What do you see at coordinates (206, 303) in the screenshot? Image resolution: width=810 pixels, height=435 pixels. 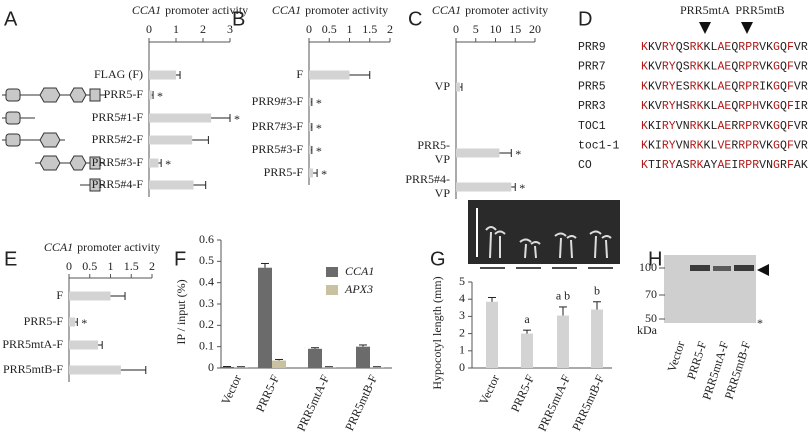 I see `y-tick-label: 0.3` at bounding box center [206, 303].